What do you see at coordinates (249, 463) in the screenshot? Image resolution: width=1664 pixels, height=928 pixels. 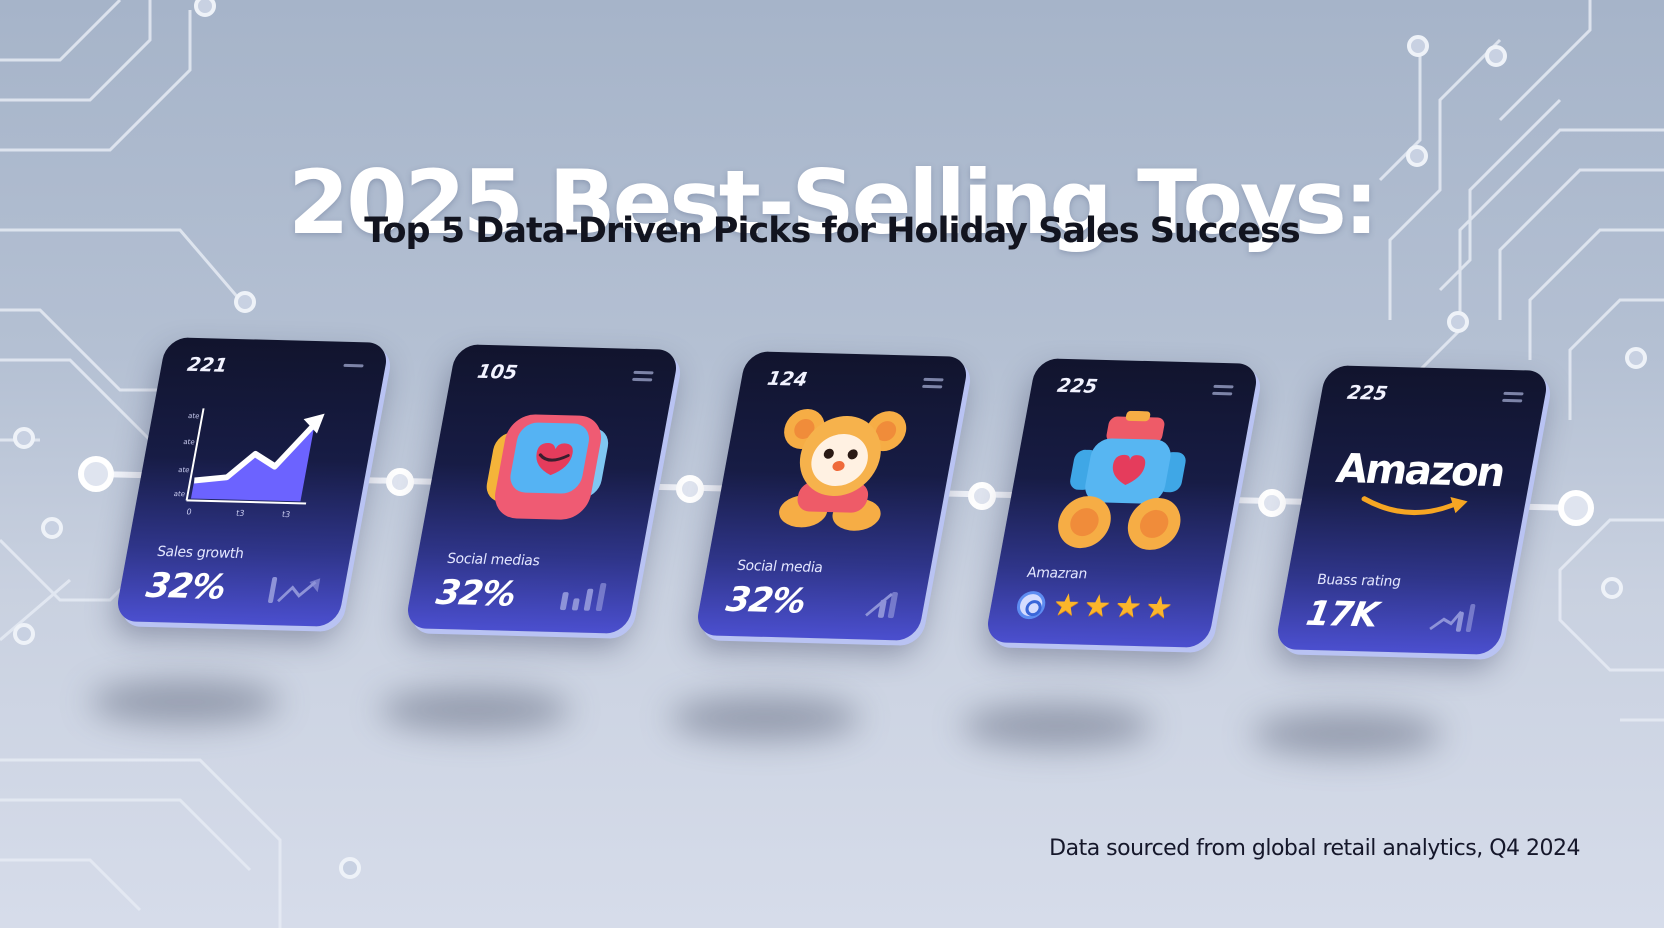 I see `sales-growth-chart-icon: ate ate ate ate 0 t3 t3` at bounding box center [249, 463].